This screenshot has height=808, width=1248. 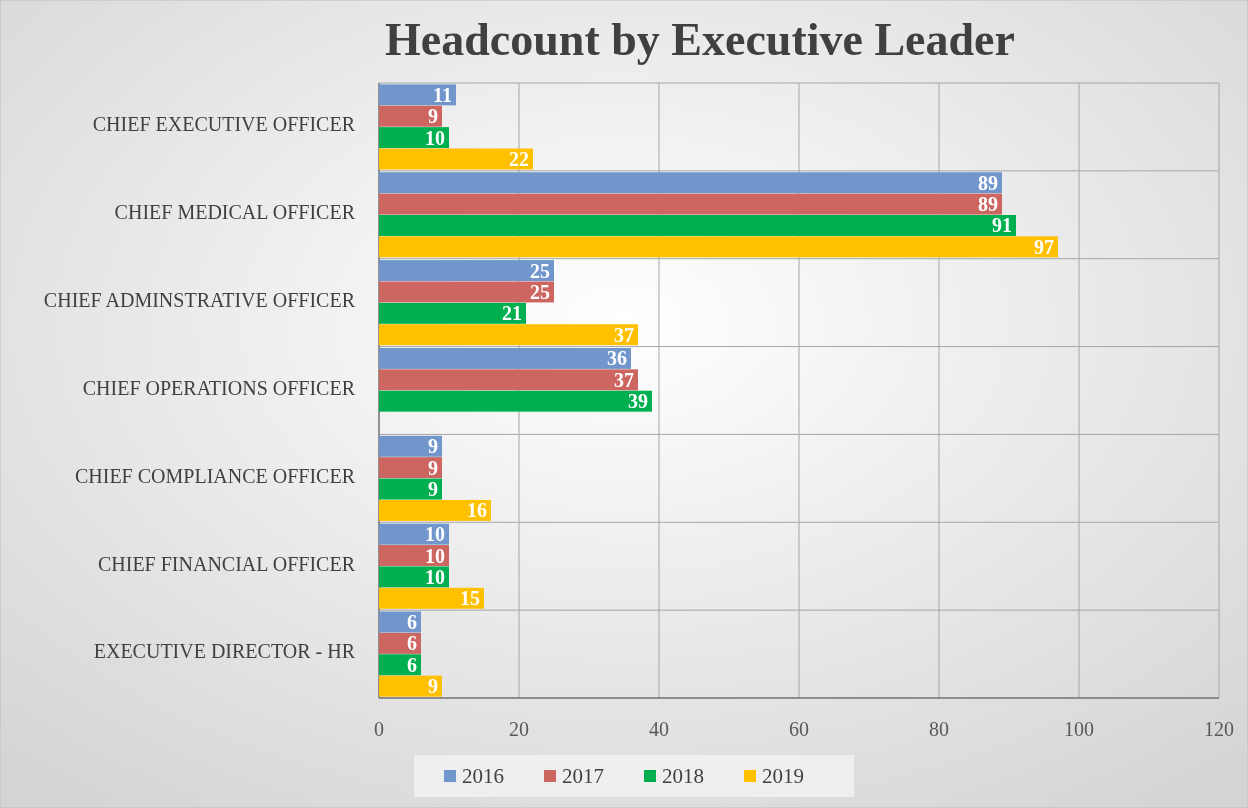 I want to click on y-tick-label: CHIEF EXECUTIVE OFFICER, so click(x=224, y=124).